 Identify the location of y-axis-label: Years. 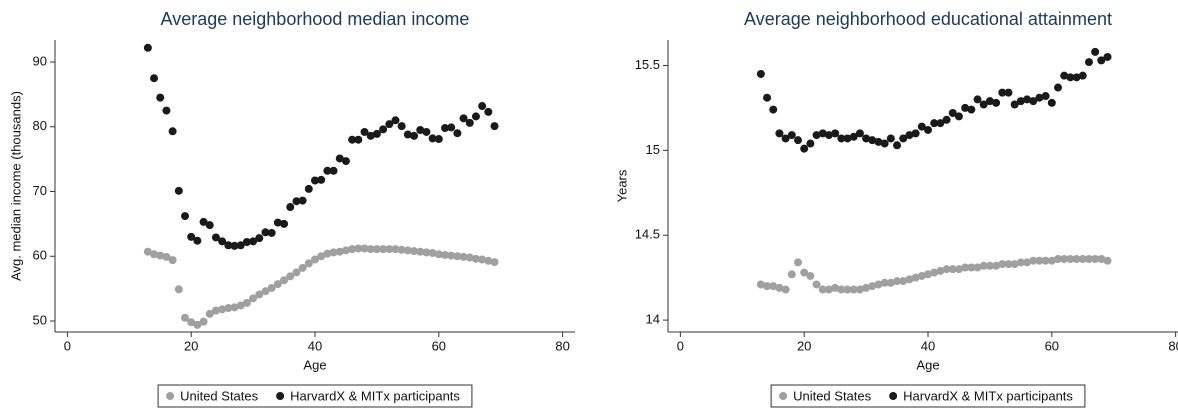
(621, 185).